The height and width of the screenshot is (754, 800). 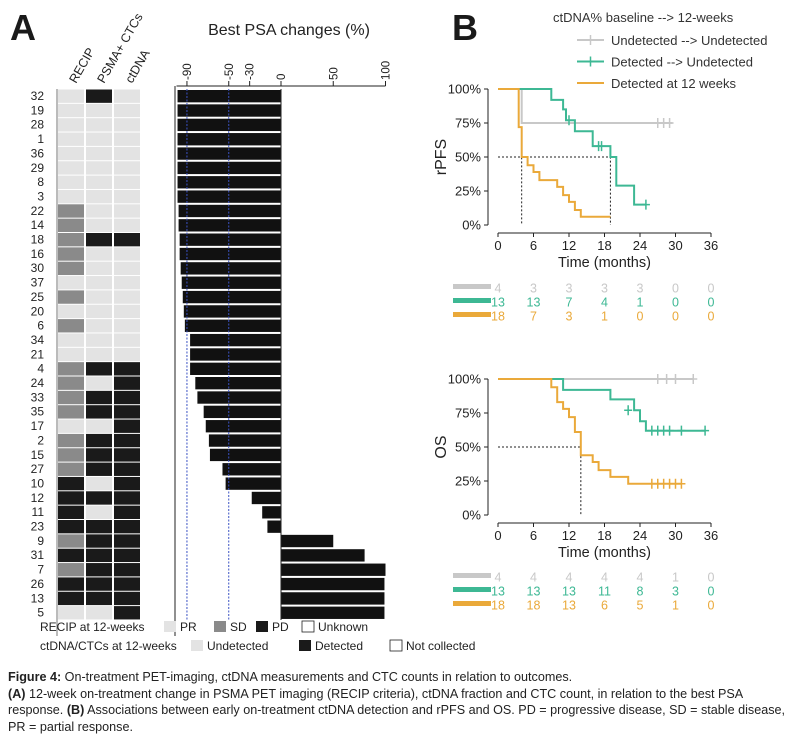 I want to click on os-x-tick-label: 24, so click(x=640, y=535).